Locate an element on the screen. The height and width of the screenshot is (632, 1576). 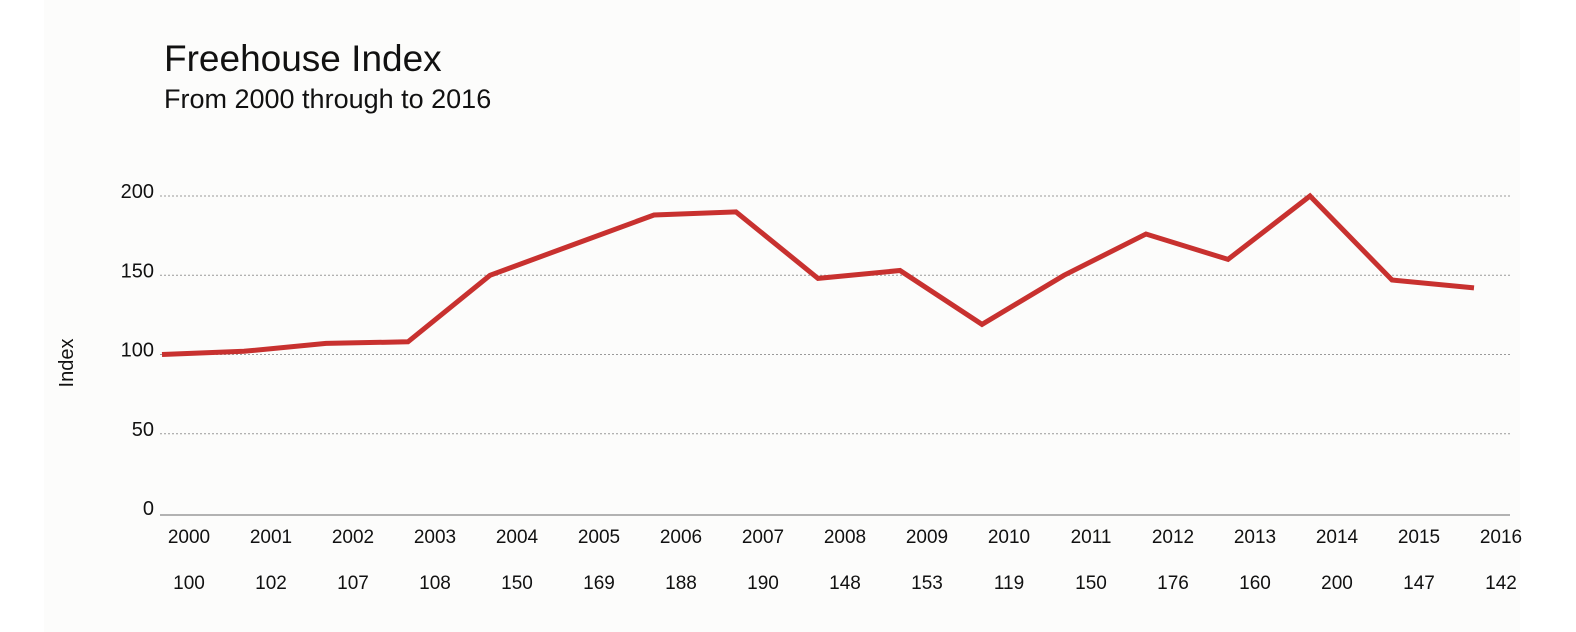
y-tick-label: 200 is located at coordinates (137, 192).